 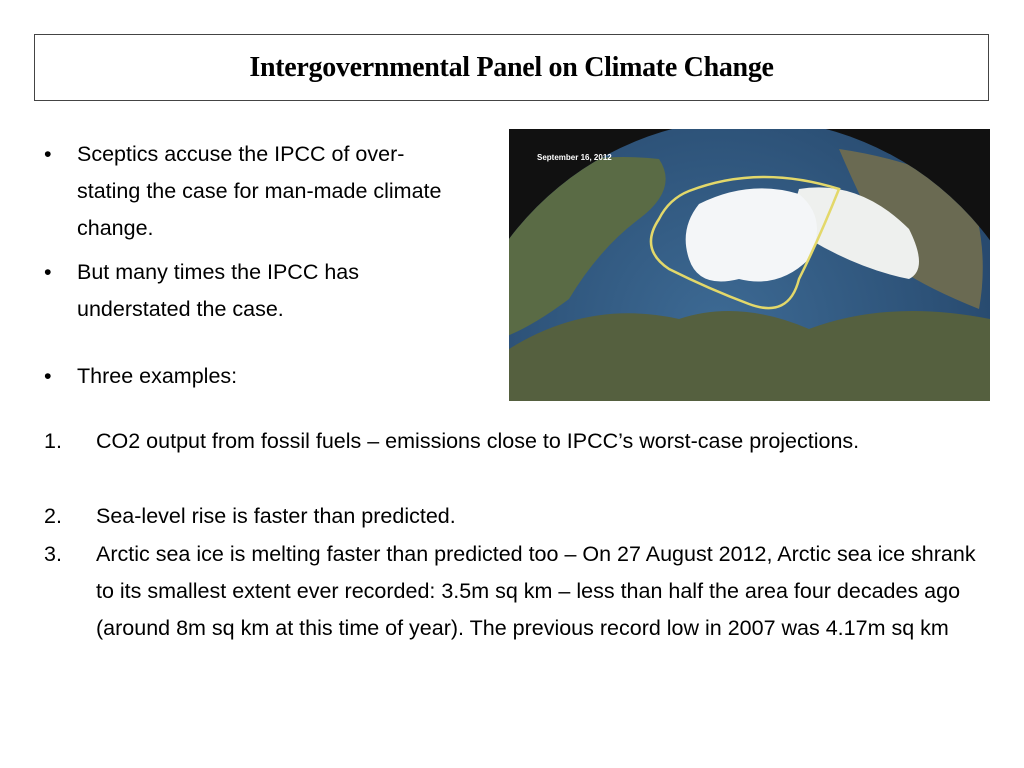 What do you see at coordinates (53, 441) in the screenshot?
I see `list-number: 1.` at bounding box center [53, 441].